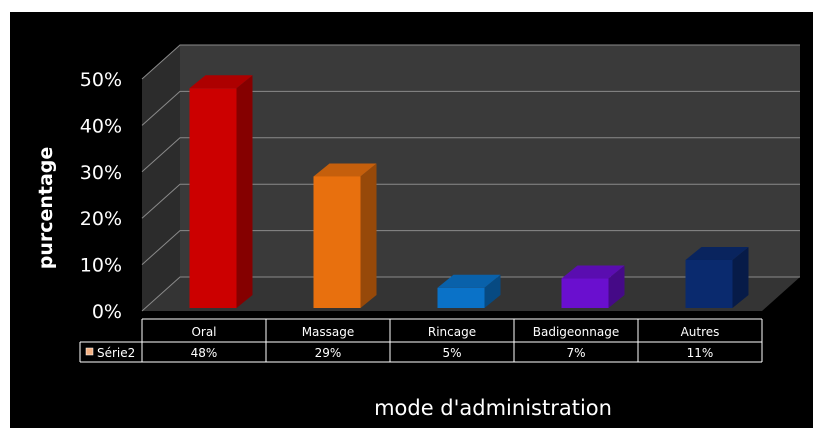 This screenshot has width=823, height=430. What do you see at coordinates (204, 353) in the screenshot?
I see `data-label: 48%` at bounding box center [204, 353].